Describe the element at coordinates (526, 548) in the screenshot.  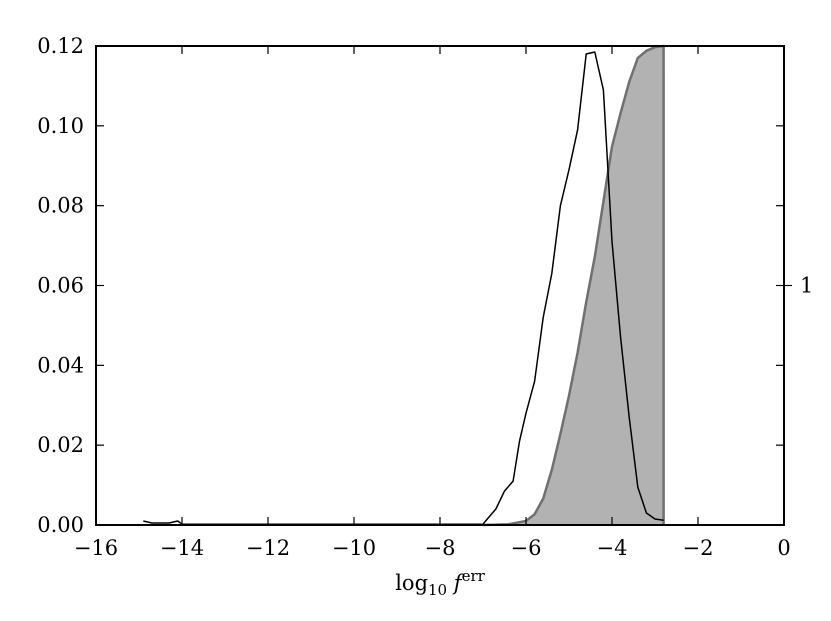
I see `x-tick-label: −6` at that location.